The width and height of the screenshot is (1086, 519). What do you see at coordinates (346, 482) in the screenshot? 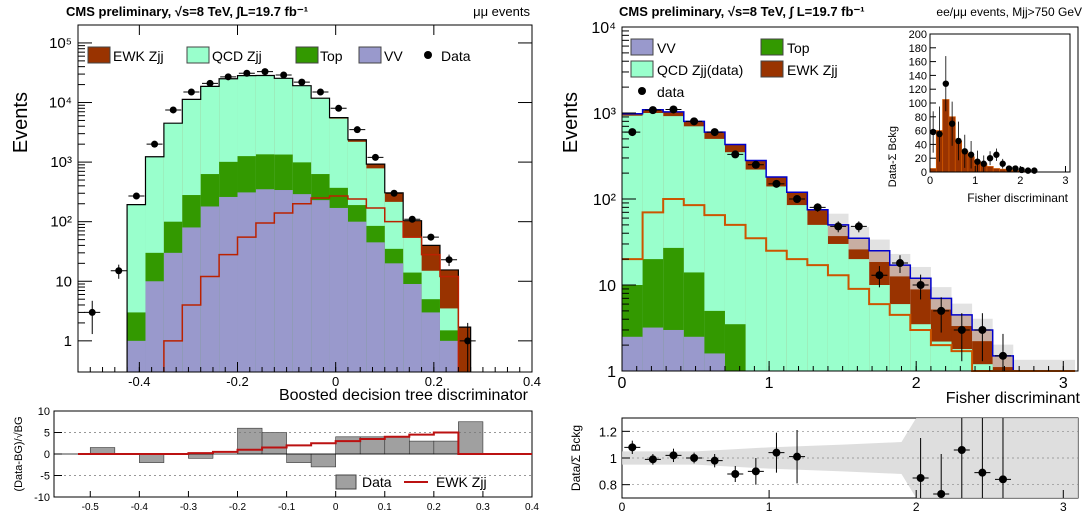
I see `ratio-legend-swatch-data` at bounding box center [346, 482].